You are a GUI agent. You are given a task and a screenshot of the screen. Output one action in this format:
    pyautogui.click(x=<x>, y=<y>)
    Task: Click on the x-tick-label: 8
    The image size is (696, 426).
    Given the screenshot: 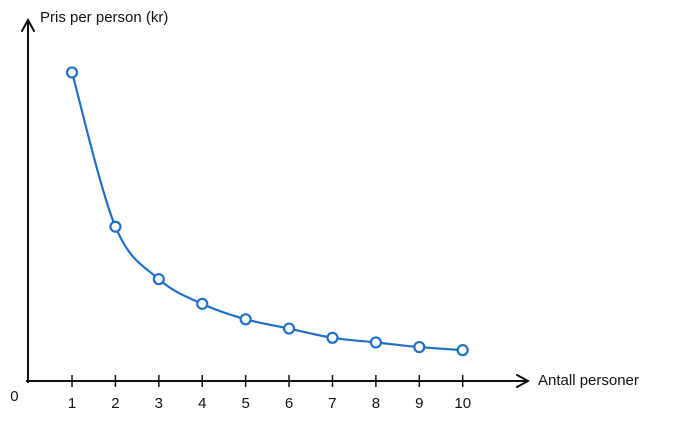 What is the action you would take?
    pyautogui.click(x=376, y=403)
    